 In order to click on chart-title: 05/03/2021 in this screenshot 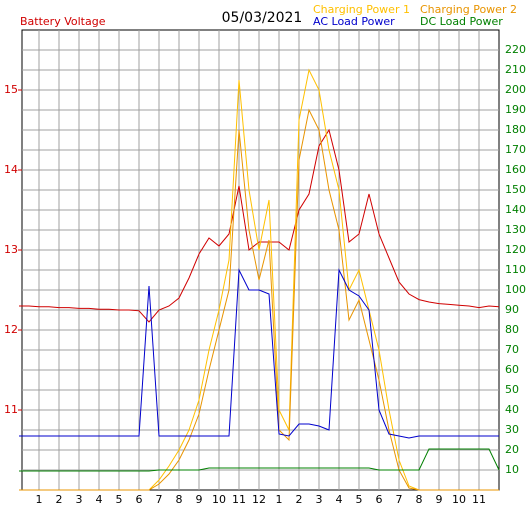, I will do `click(262, 18)`.